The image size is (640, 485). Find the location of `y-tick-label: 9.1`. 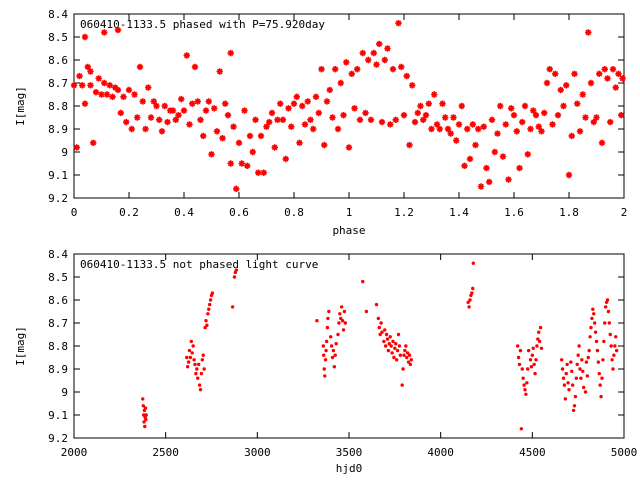

y-tick-label: 9.1 is located at coordinates (58, 175).